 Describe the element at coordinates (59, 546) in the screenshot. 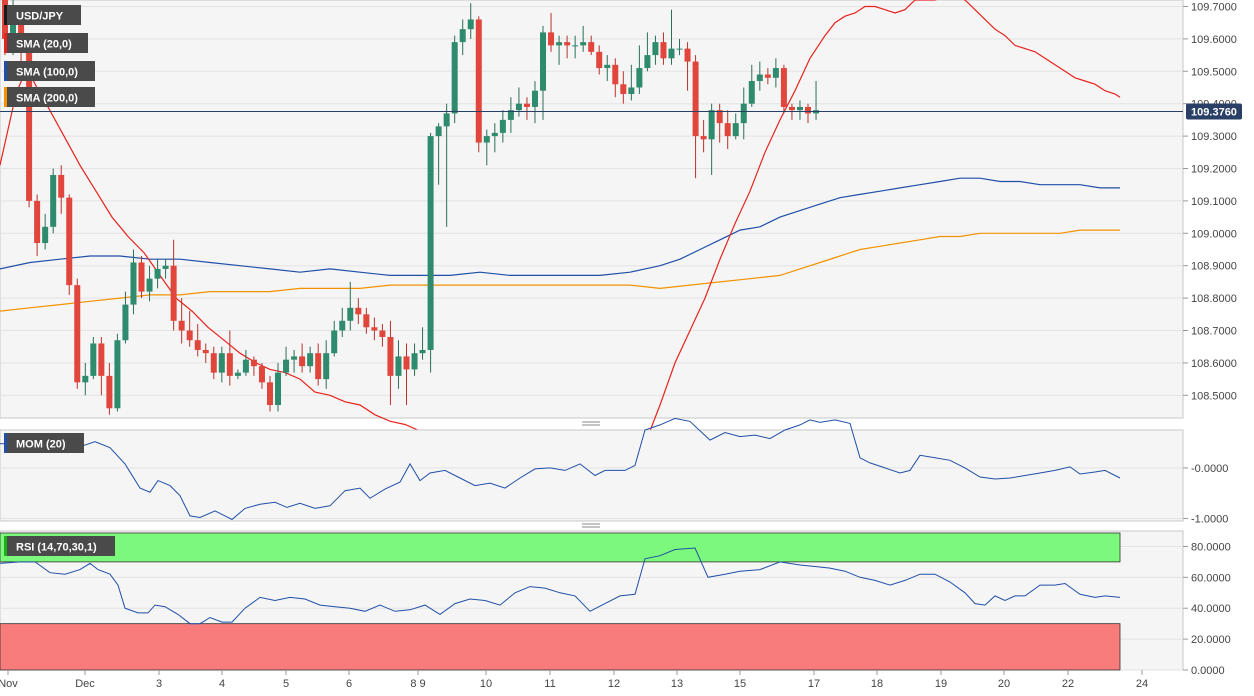

I see `legend-rsi: RSI (14,70,30,1)` at that location.